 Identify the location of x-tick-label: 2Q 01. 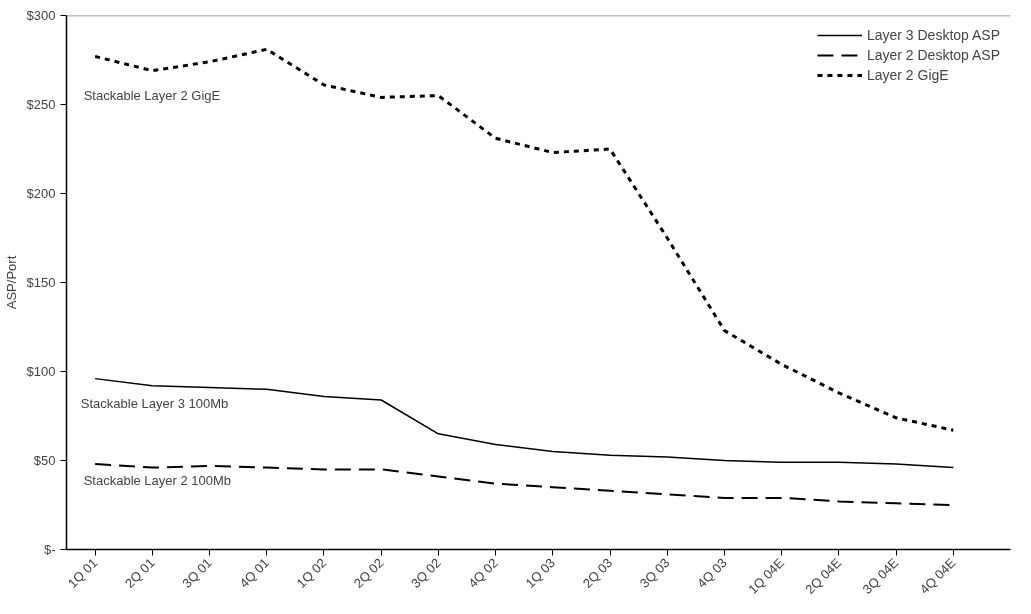
(139, 573).